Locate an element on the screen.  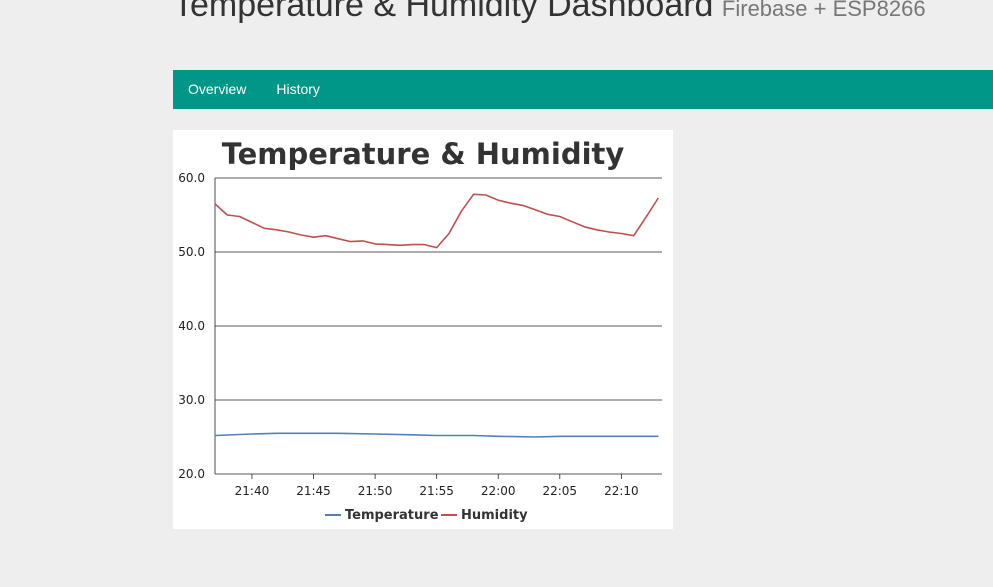
y-tick-label: 40.0 is located at coordinates (191, 326).